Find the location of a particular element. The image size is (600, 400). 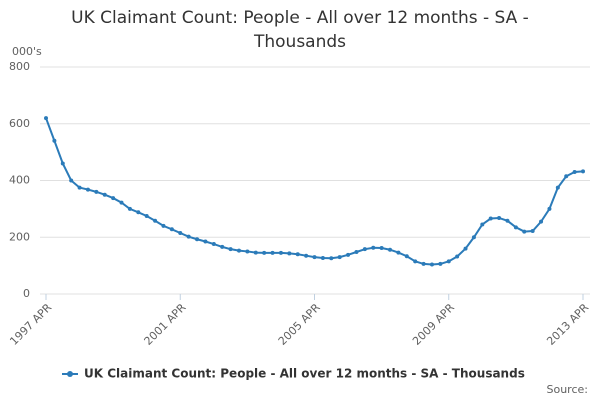

y-tick-label: 600 is located at coordinates (19, 123).